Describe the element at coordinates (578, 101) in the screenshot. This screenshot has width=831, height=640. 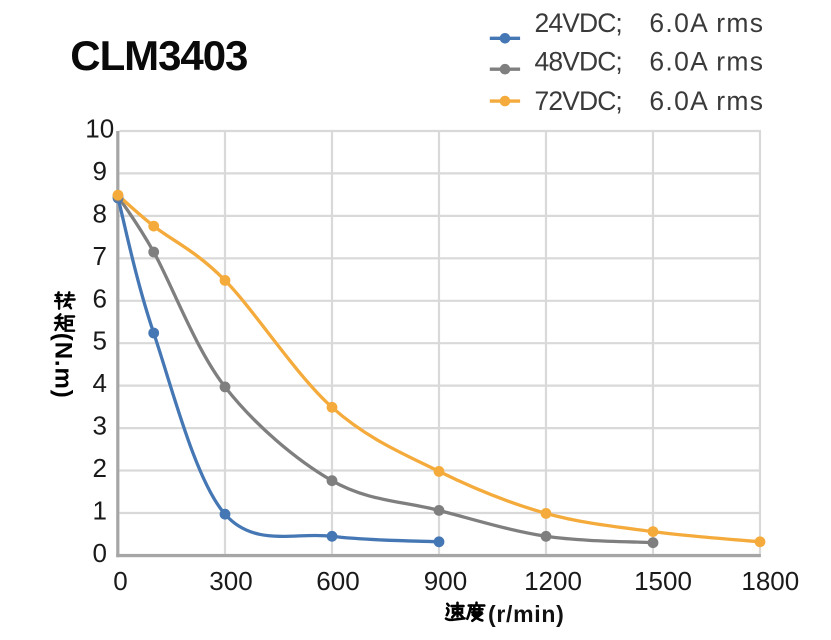
I see `svg-text: 72VDC;` at that location.